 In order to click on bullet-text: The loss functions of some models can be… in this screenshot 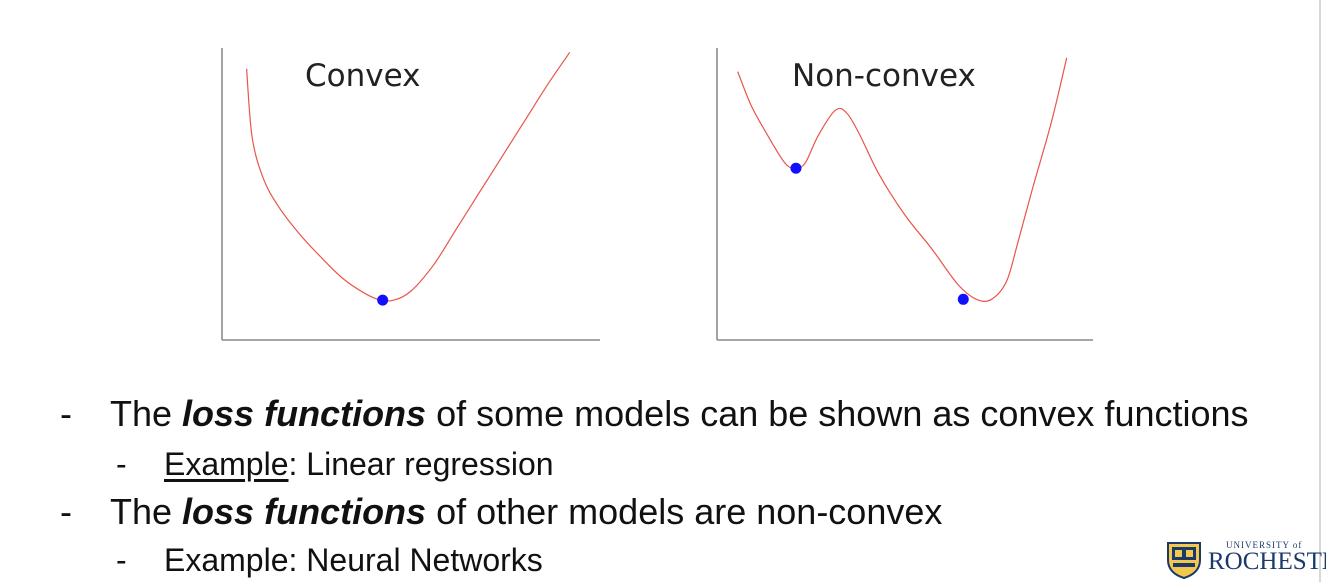, I will do `click(679, 414)`.